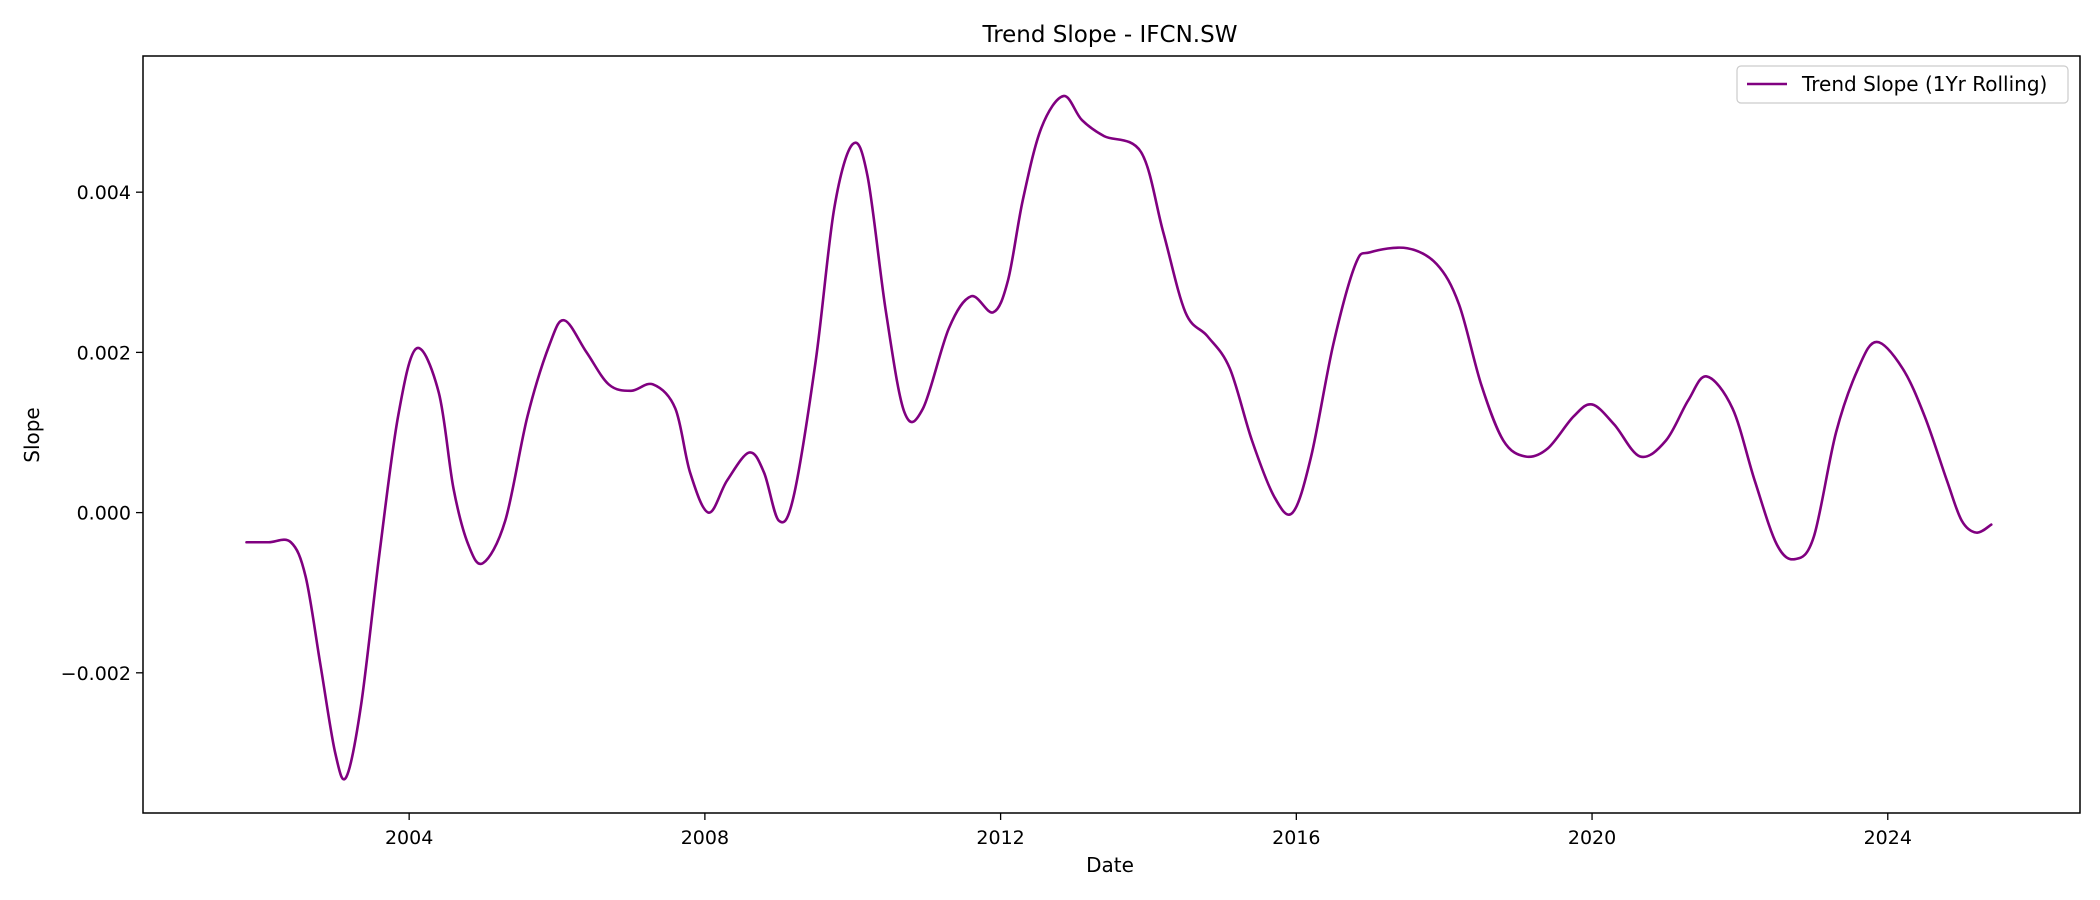 This screenshot has width=2100, height=900. I want to click on x-tick-label: 2012, so click(1000, 838).